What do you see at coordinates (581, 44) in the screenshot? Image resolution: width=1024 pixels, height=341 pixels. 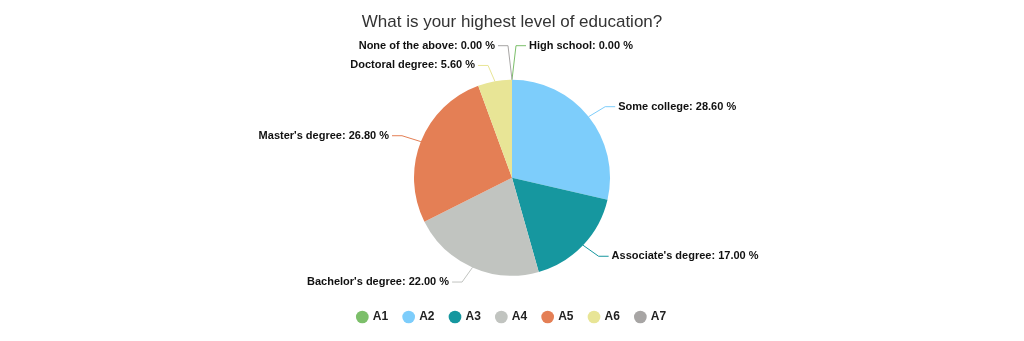 I see `text: High school: 0.00 %` at bounding box center [581, 44].